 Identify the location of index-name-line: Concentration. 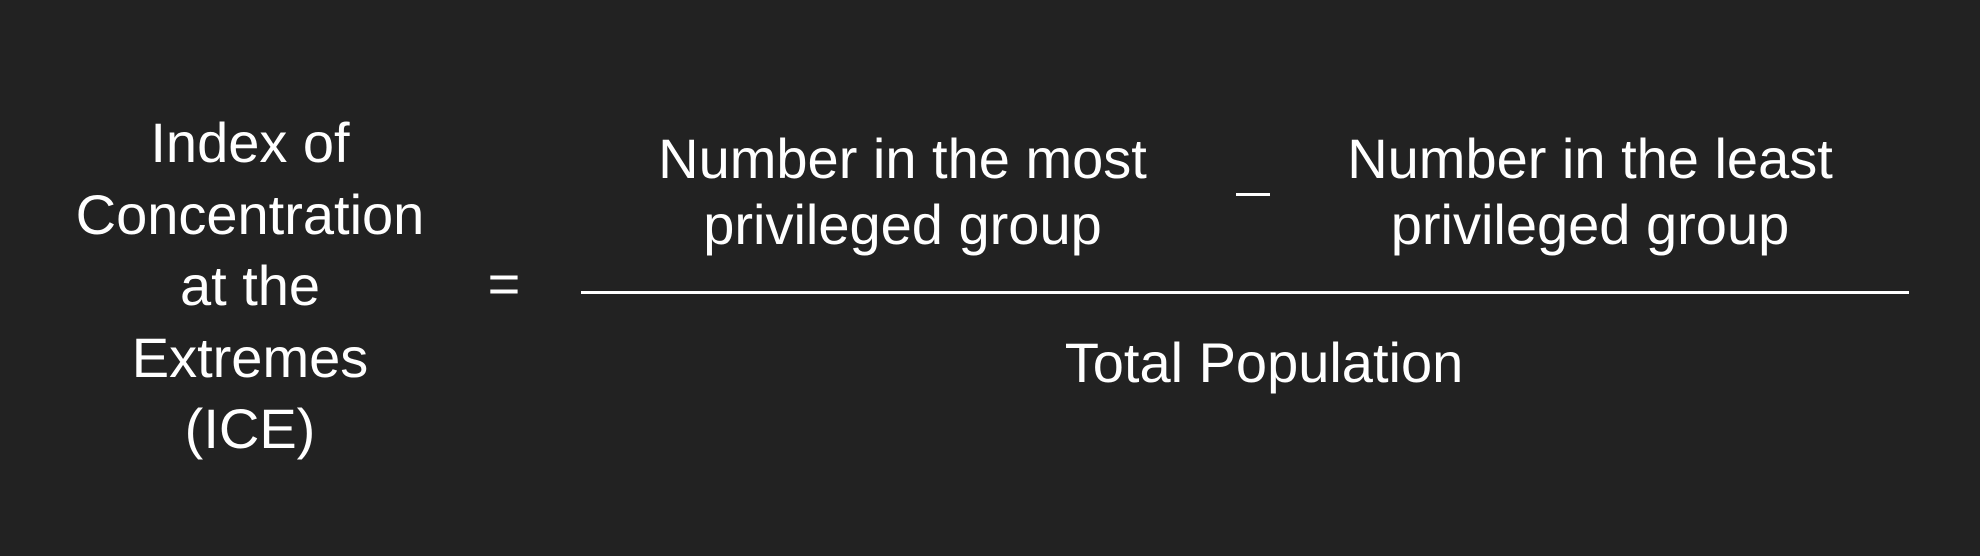
(250, 214).